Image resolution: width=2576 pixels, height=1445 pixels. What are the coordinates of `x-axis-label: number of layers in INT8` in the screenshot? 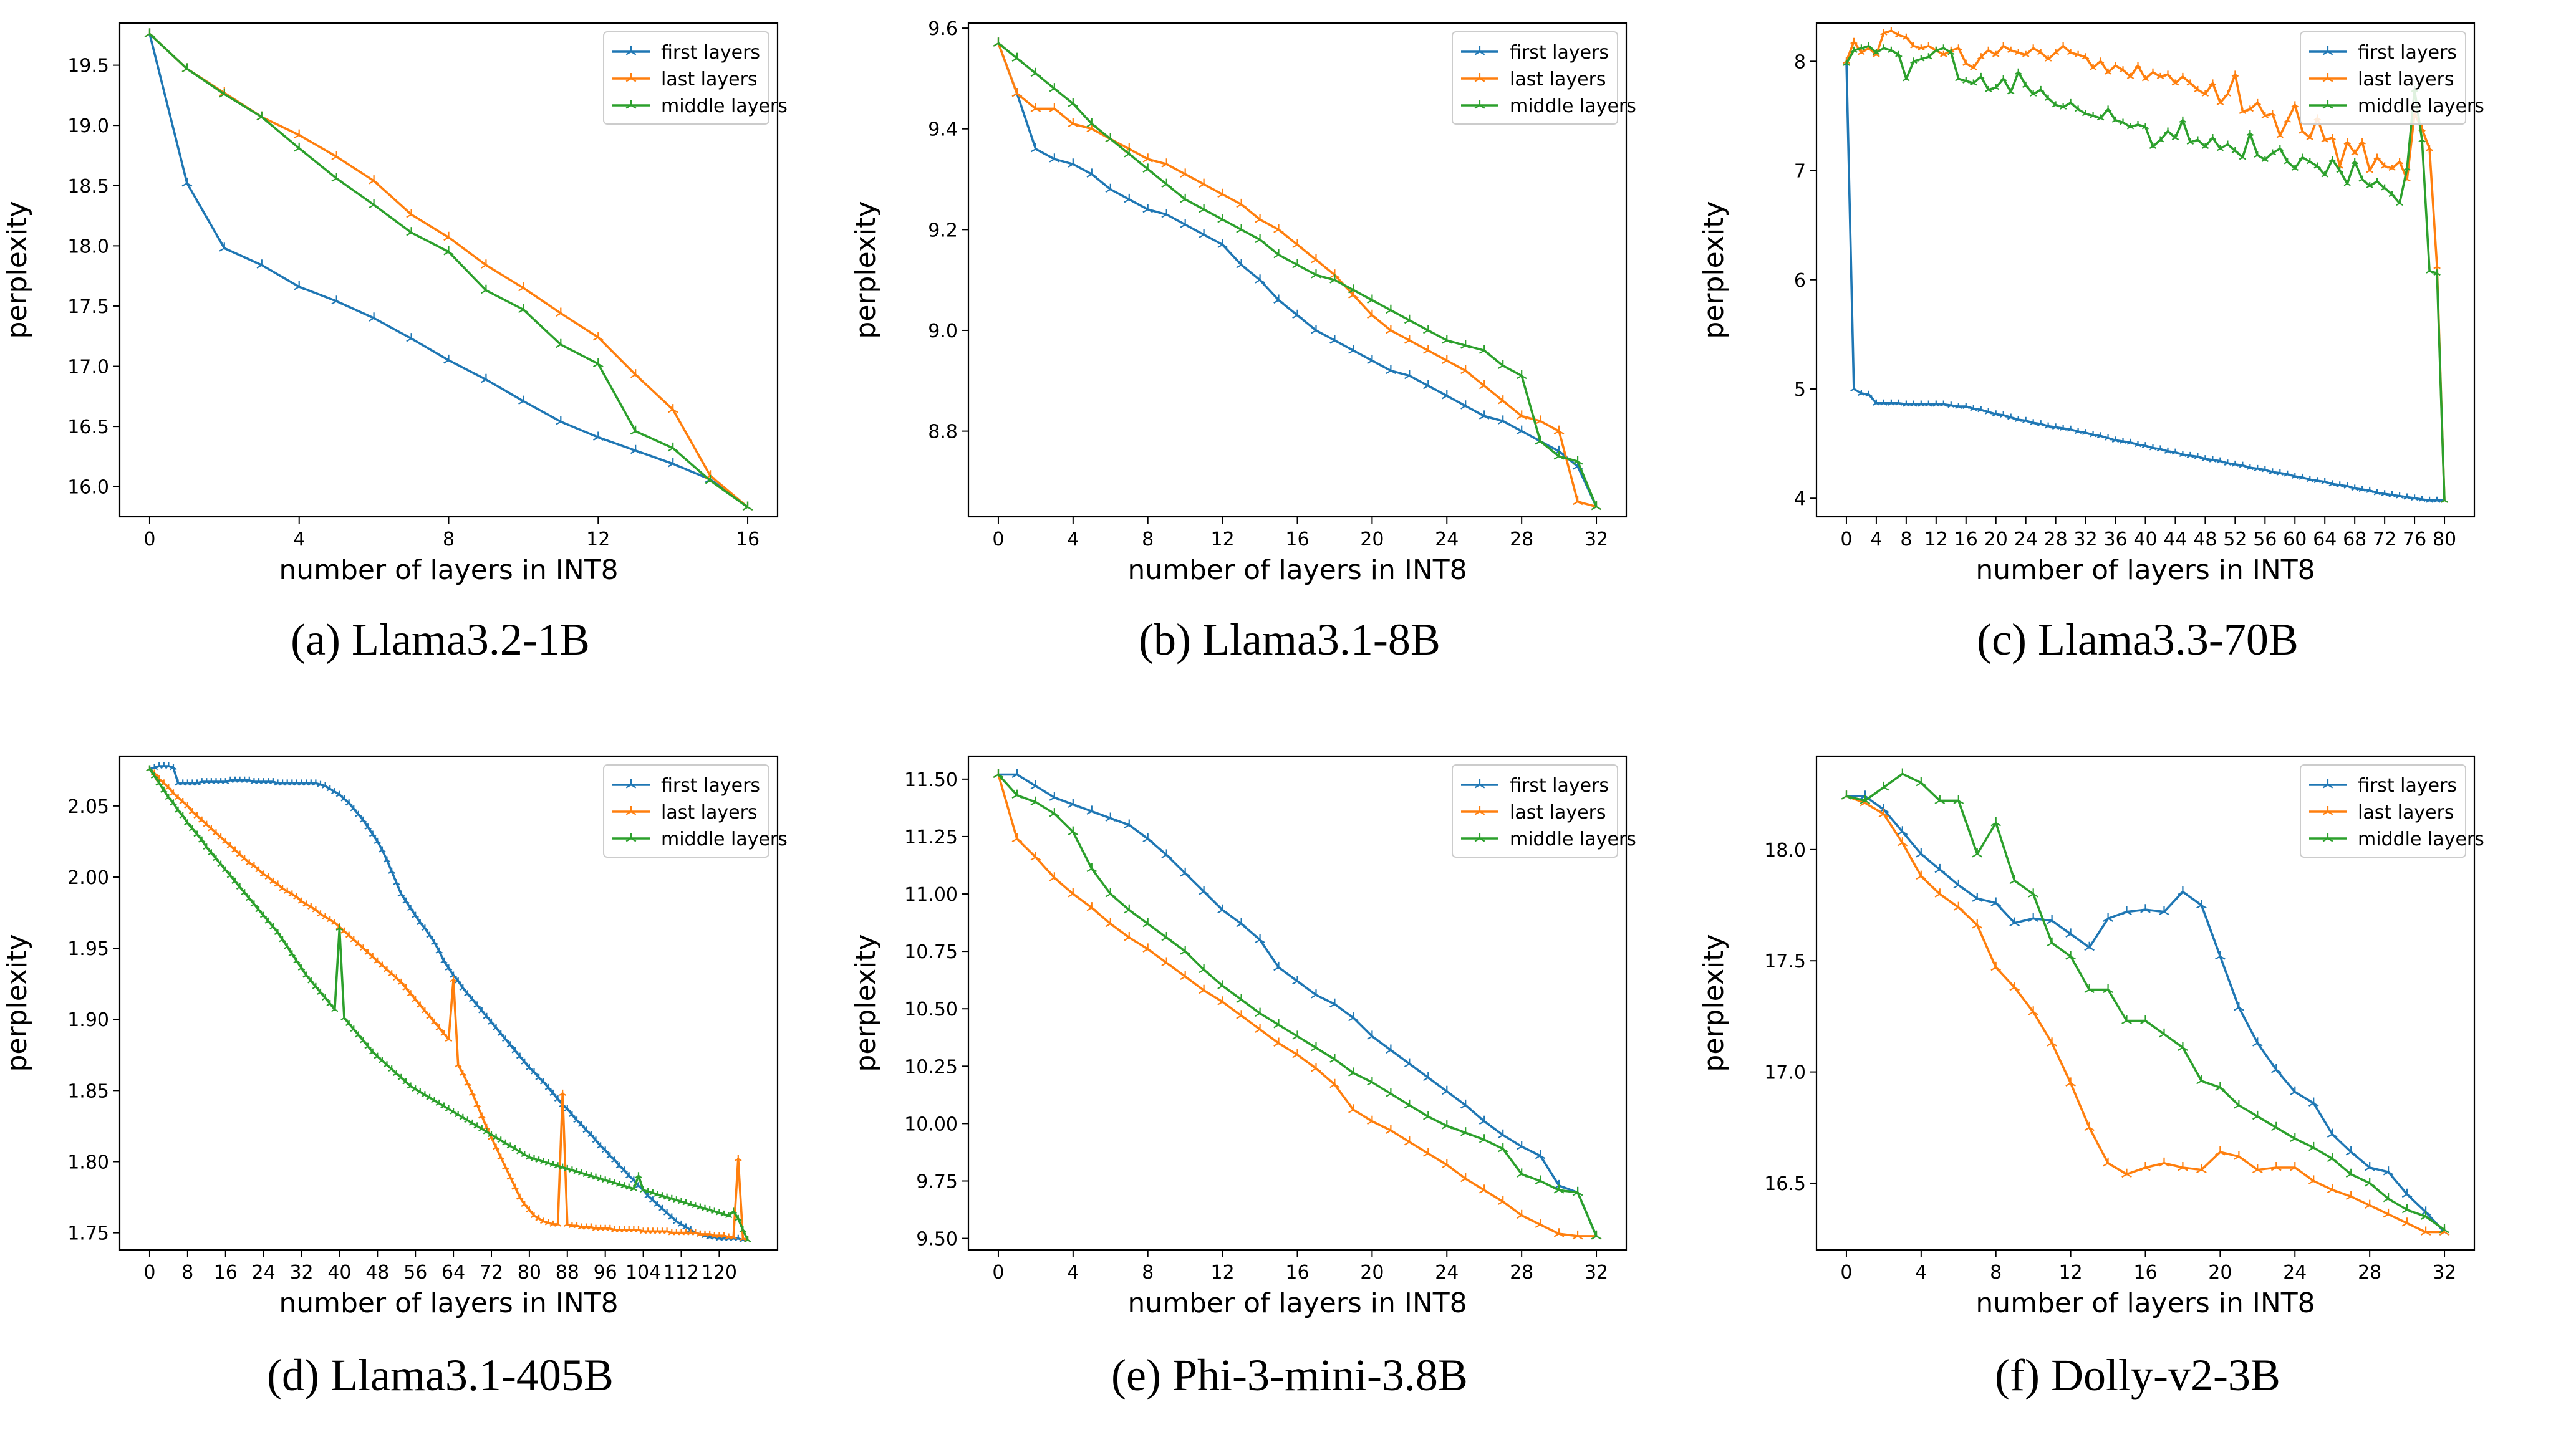 It's located at (448, 570).